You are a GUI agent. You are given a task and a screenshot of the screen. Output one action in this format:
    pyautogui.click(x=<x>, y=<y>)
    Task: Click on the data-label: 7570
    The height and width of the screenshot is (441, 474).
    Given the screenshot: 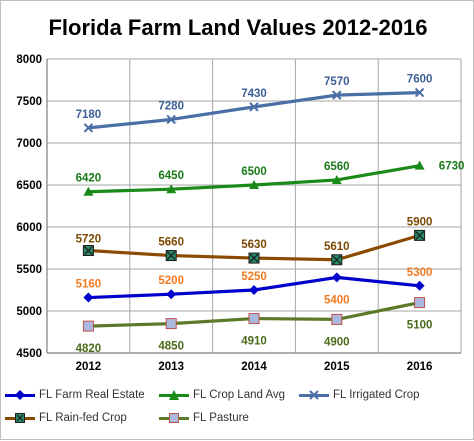 What is the action you would take?
    pyautogui.click(x=337, y=82)
    